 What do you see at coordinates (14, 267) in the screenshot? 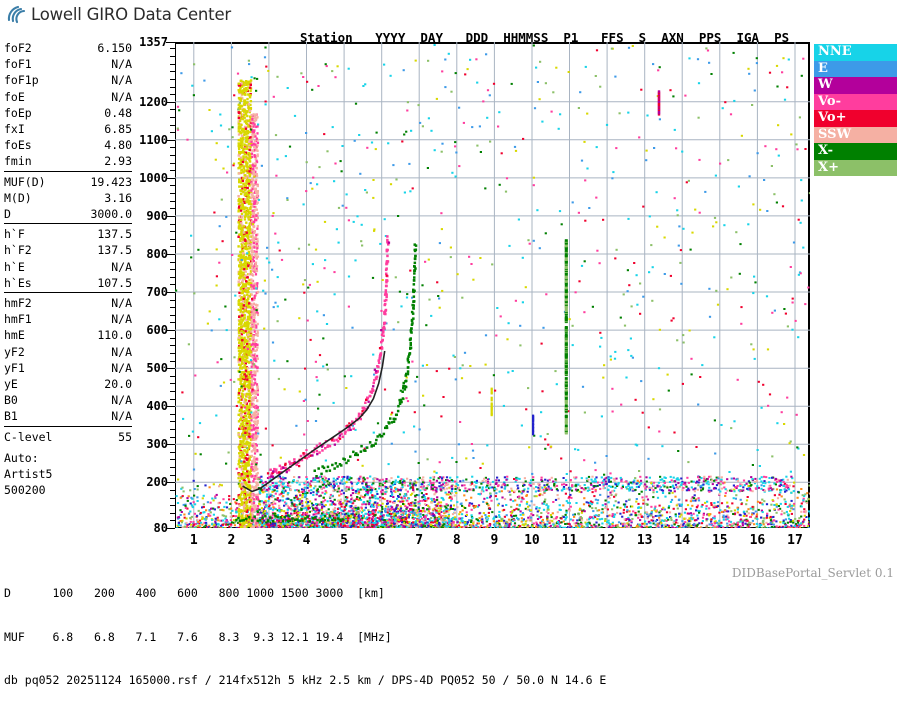
I see `param-key: h`E` at bounding box center [14, 267].